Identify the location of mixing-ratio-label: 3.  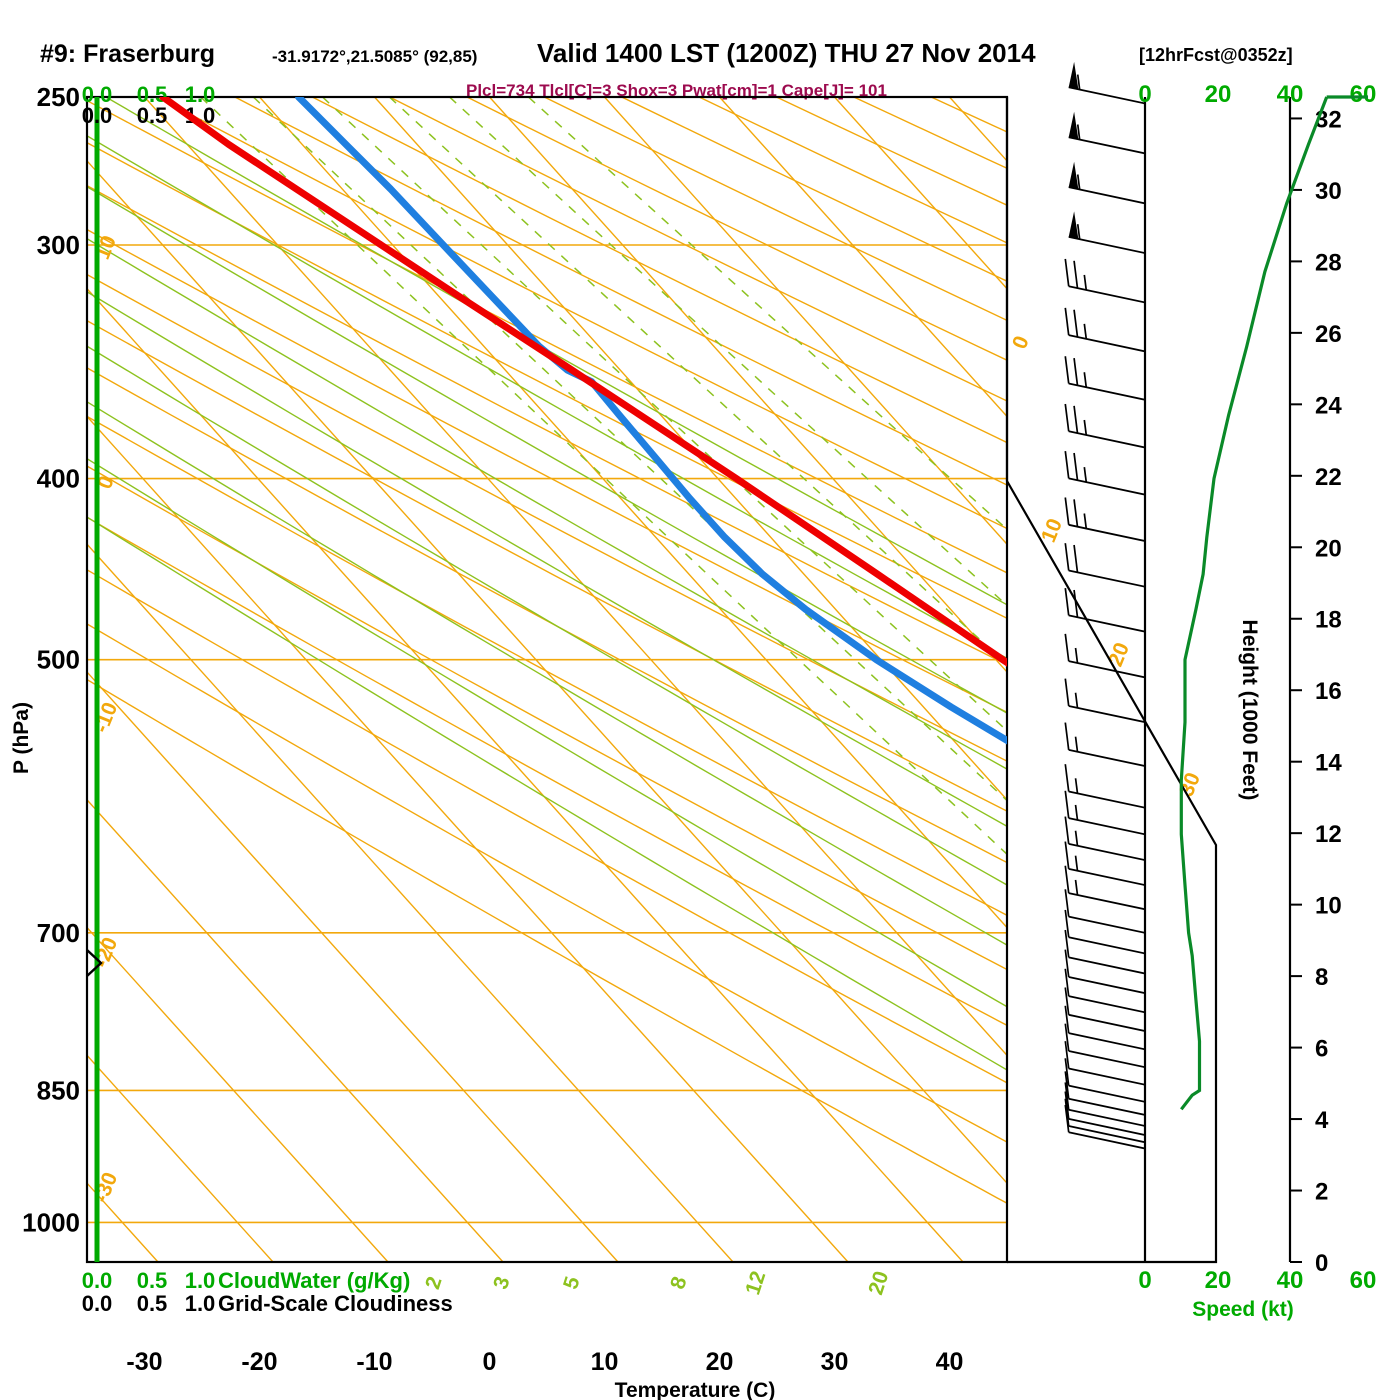
(501, 1283).